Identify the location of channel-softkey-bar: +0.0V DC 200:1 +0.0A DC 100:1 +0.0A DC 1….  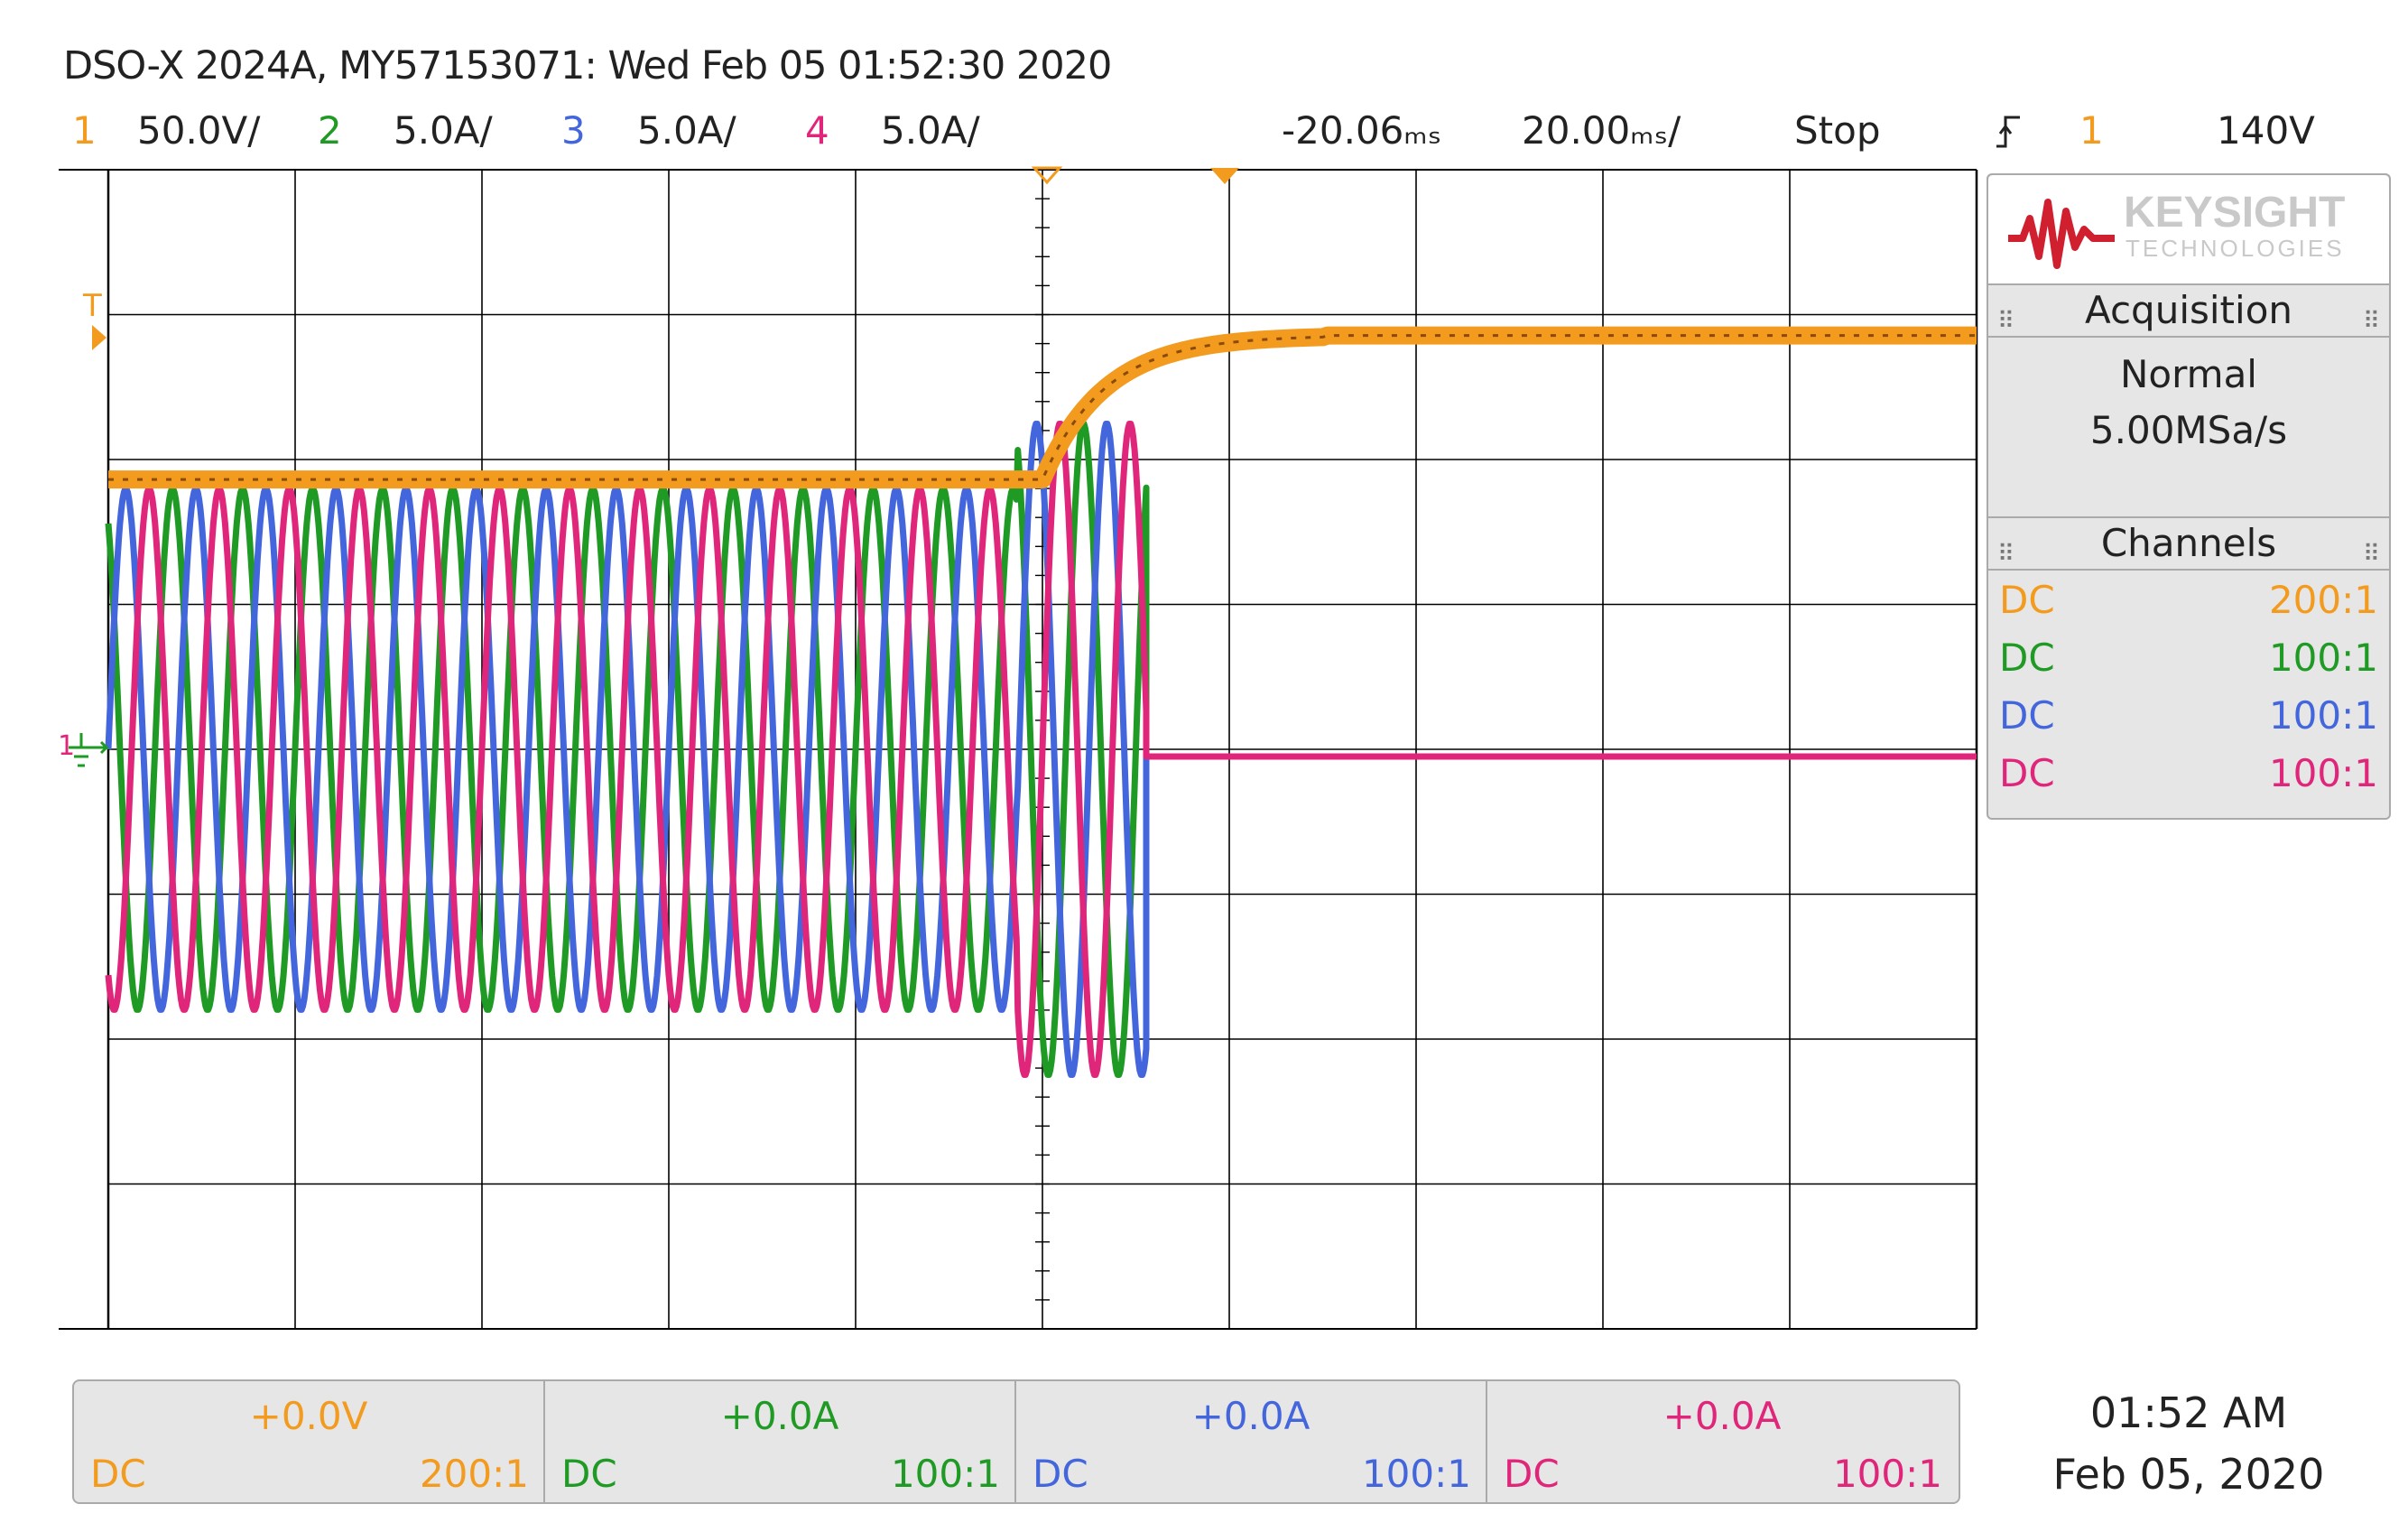
(1016, 1441).